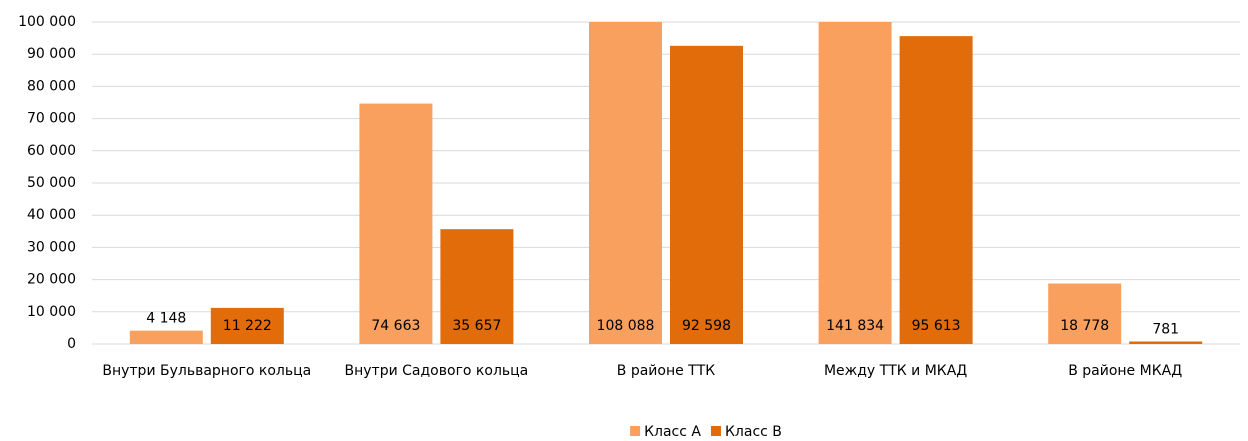 Image resolution: width=1248 pixels, height=441 pixels. I want to click on y-tick-label: 30 000, so click(51, 247).